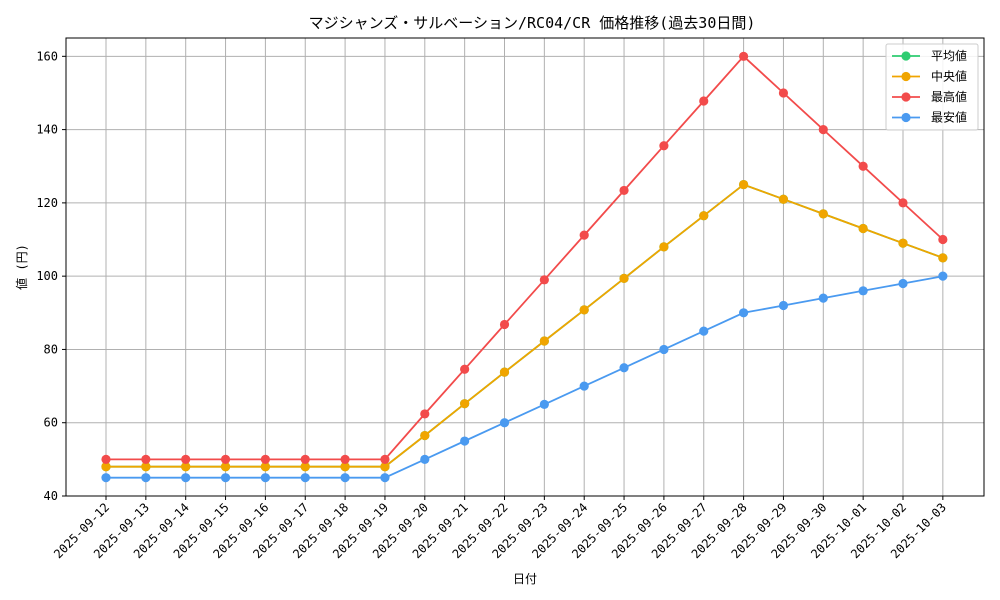 Image resolution: width=1000 pixels, height=600 pixels. Describe the element at coordinates (47, 276) in the screenshot. I see `y-tick-label: 100` at that location.